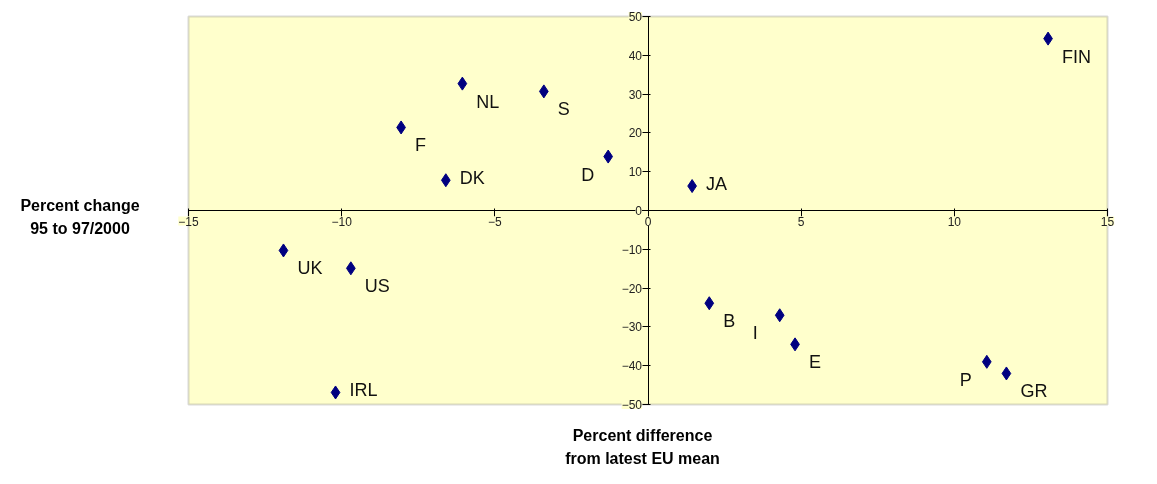 The width and height of the screenshot is (1157, 484). I want to click on annotation: NL, so click(488, 101).